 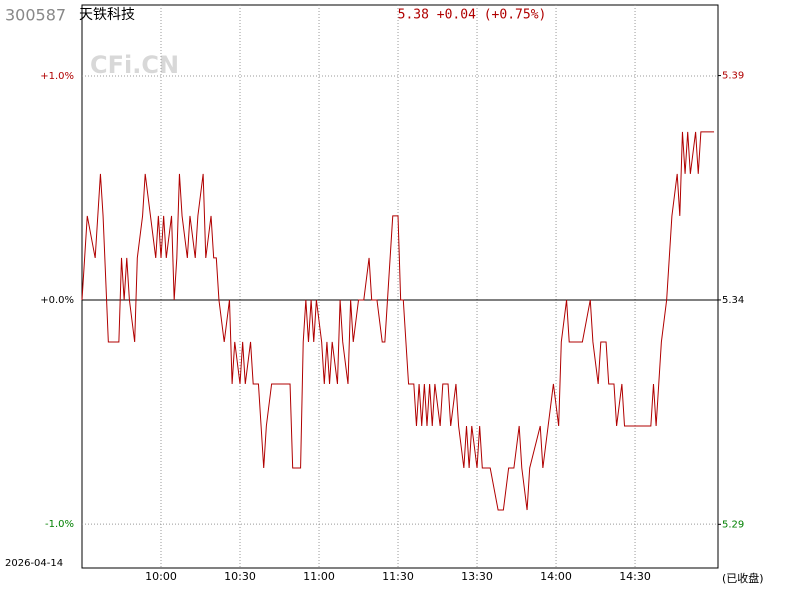 I want to click on y2-tick-label: 5.39, so click(x=733, y=76).